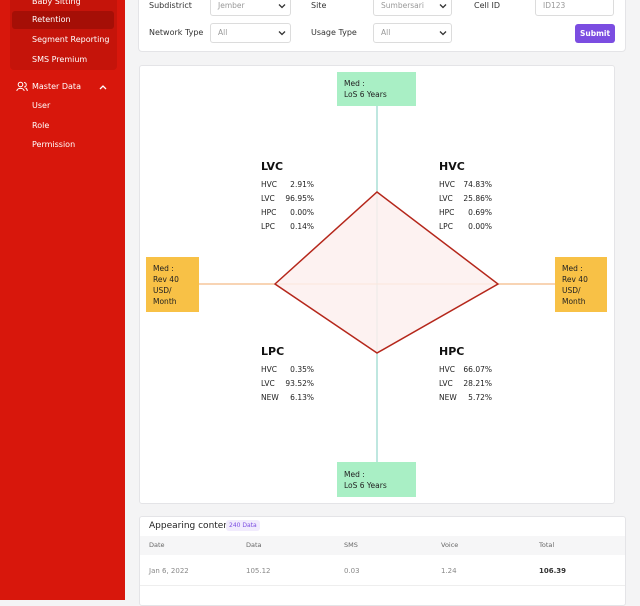 Image resolution: width=640 pixels, height=606 pixels. I want to click on submit-button: Submit, so click(595, 33).